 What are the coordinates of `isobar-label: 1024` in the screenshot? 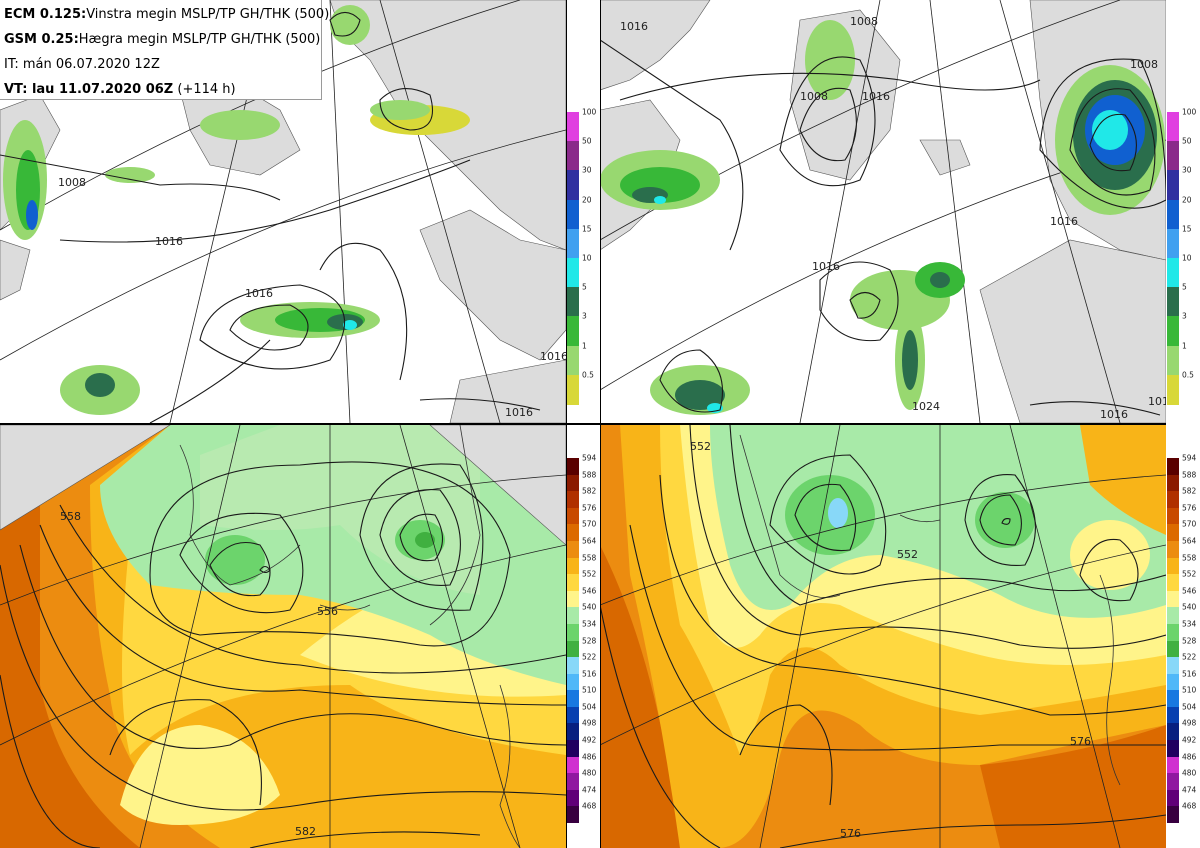 It's located at (926, 406).